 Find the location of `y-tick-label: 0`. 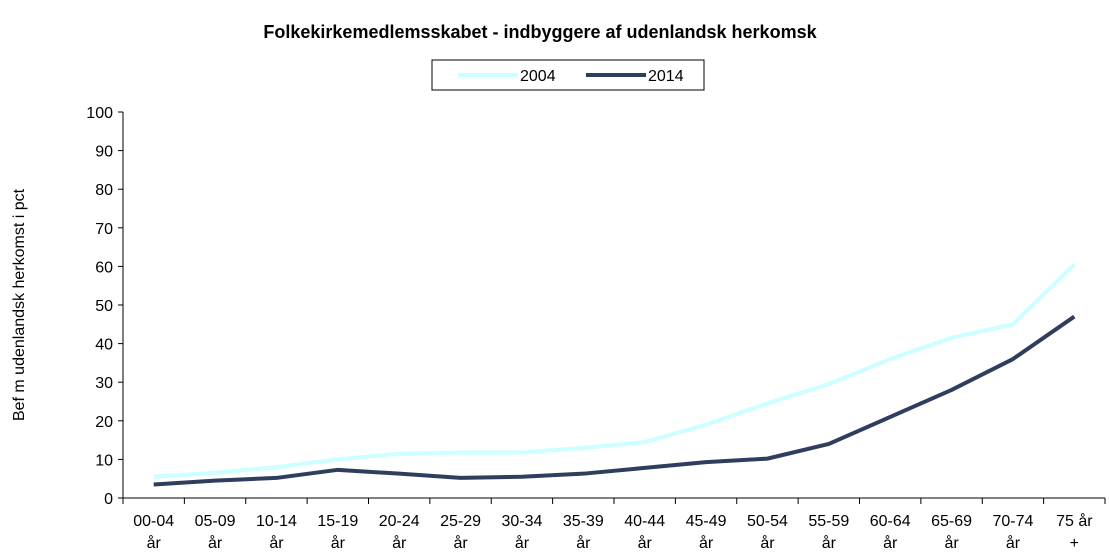

y-tick-label: 0 is located at coordinates (108, 499).